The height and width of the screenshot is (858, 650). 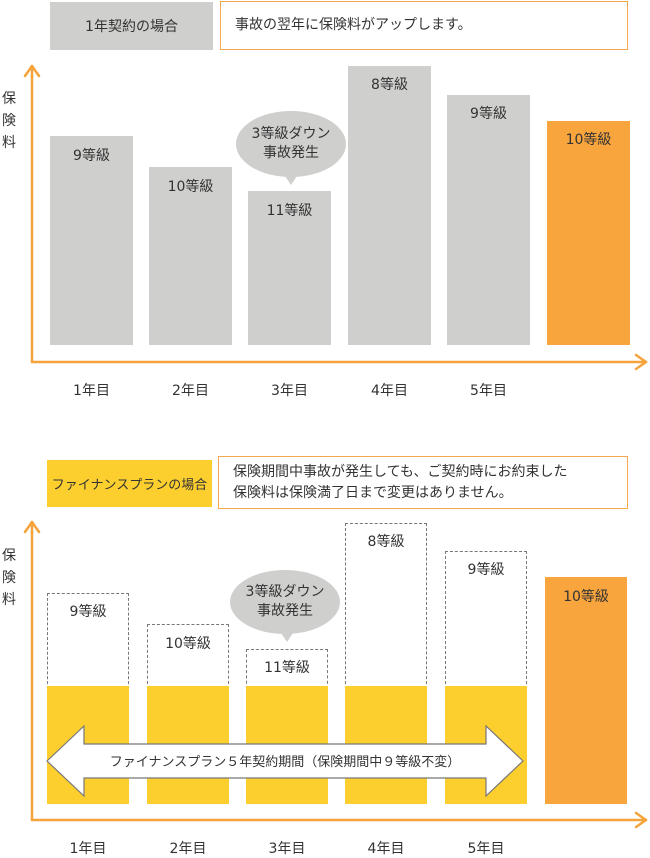 What do you see at coordinates (291, 144) in the screenshot?
I see `accident-bubble-1: 3等級ダウン 事故発生` at bounding box center [291, 144].